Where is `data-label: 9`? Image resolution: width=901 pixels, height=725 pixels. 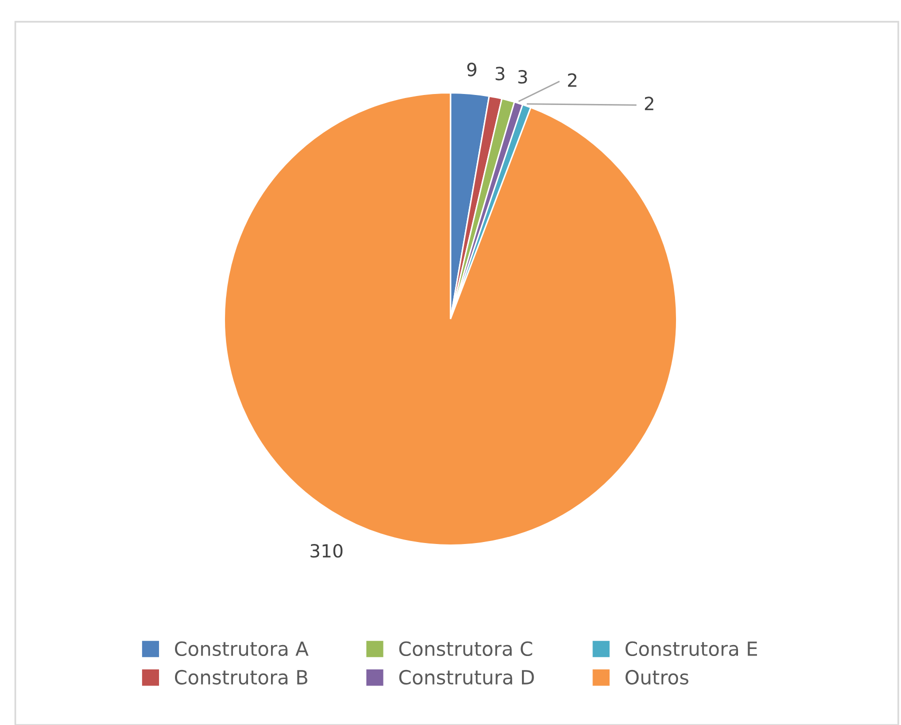 data-label: 9 is located at coordinates (471, 69).